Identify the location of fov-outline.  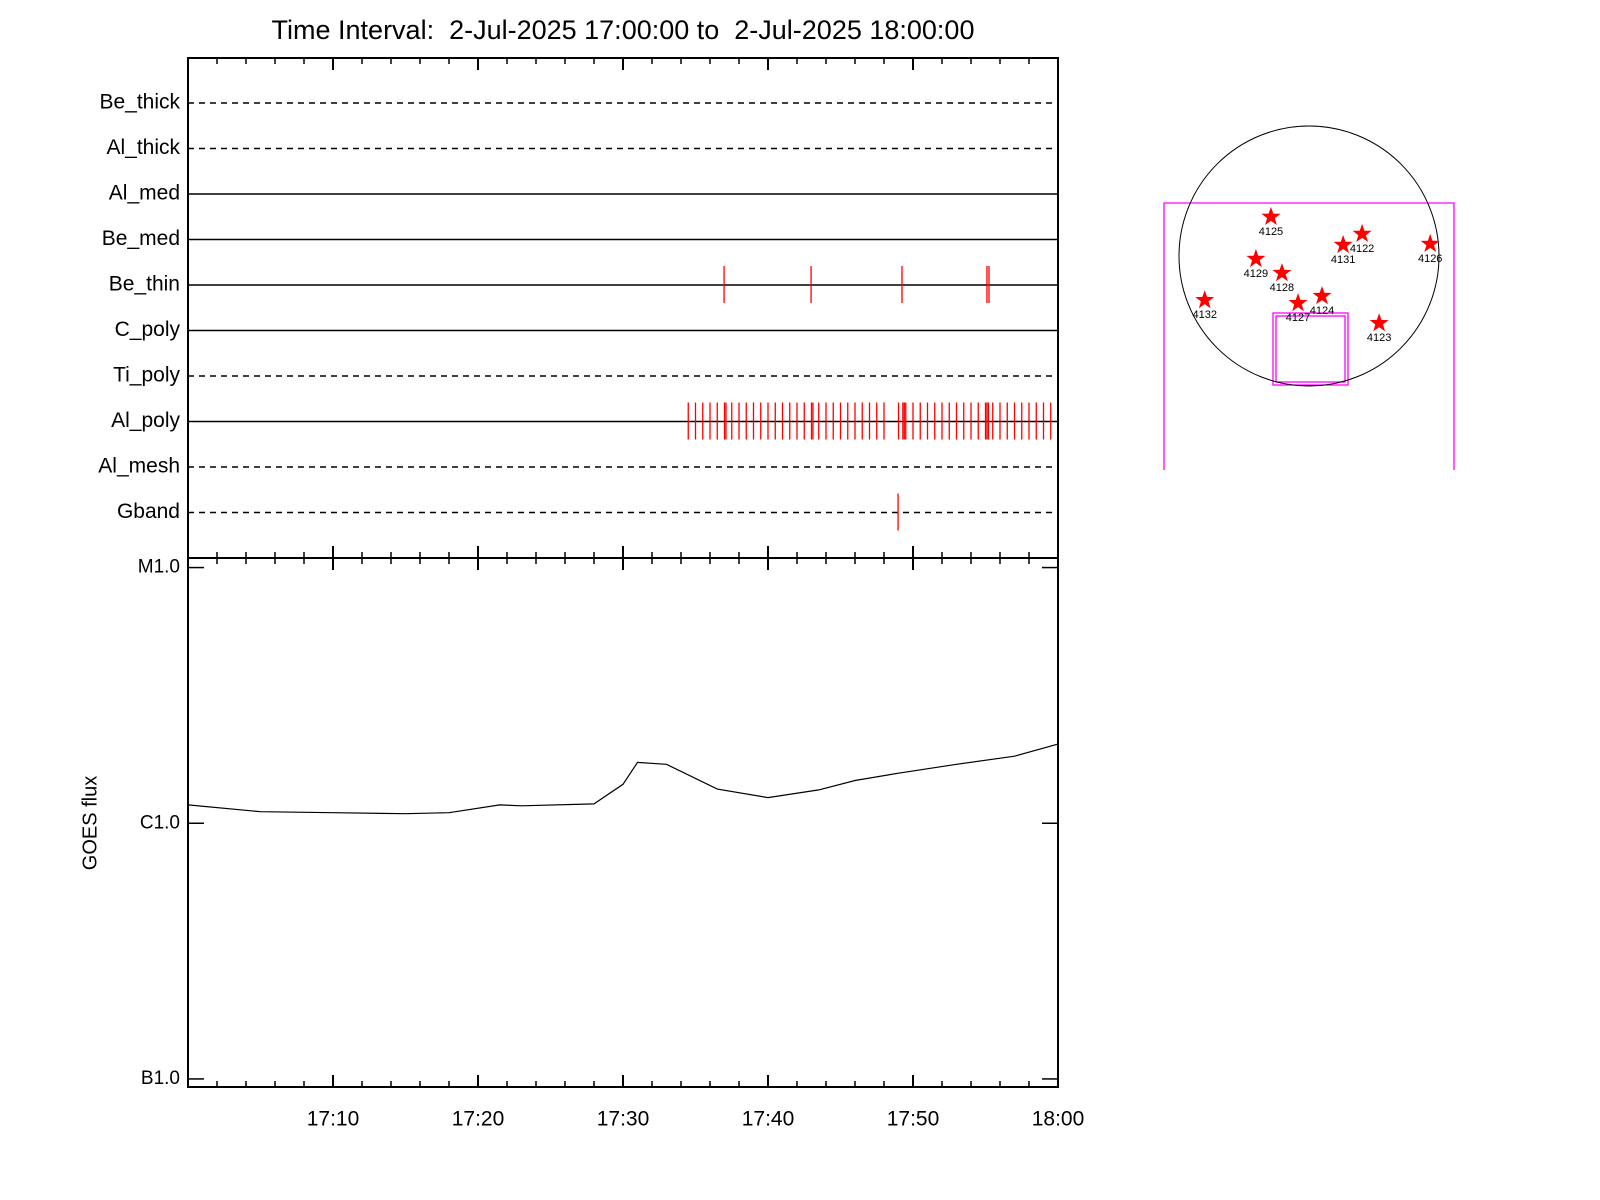
(1309, 336).